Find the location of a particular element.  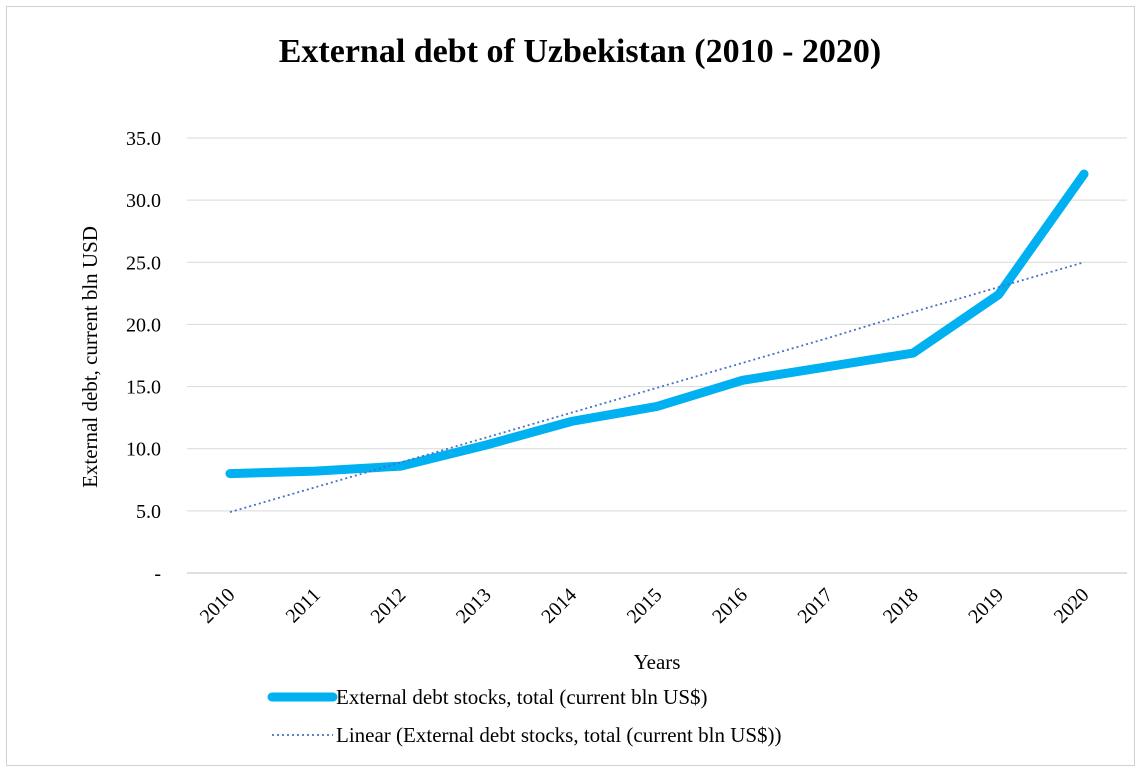

y-tick-label: 20.0 is located at coordinates (143, 325).